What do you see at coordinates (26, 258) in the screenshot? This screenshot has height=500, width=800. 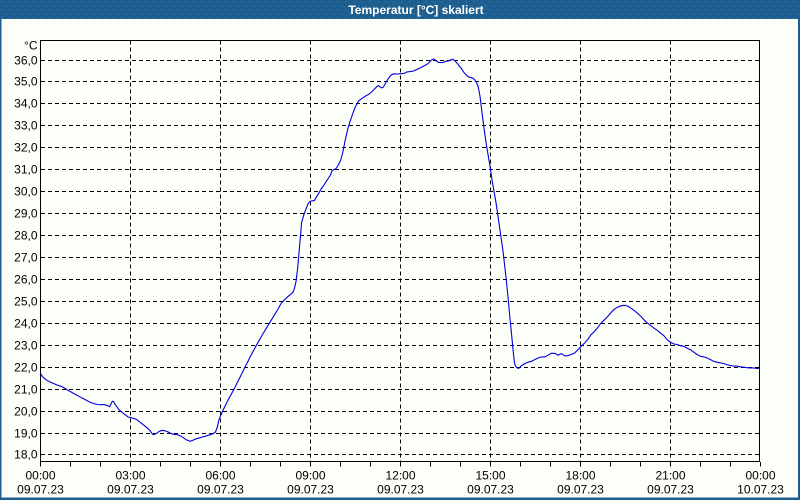 I see `svg-text: 27,0` at bounding box center [26, 258].